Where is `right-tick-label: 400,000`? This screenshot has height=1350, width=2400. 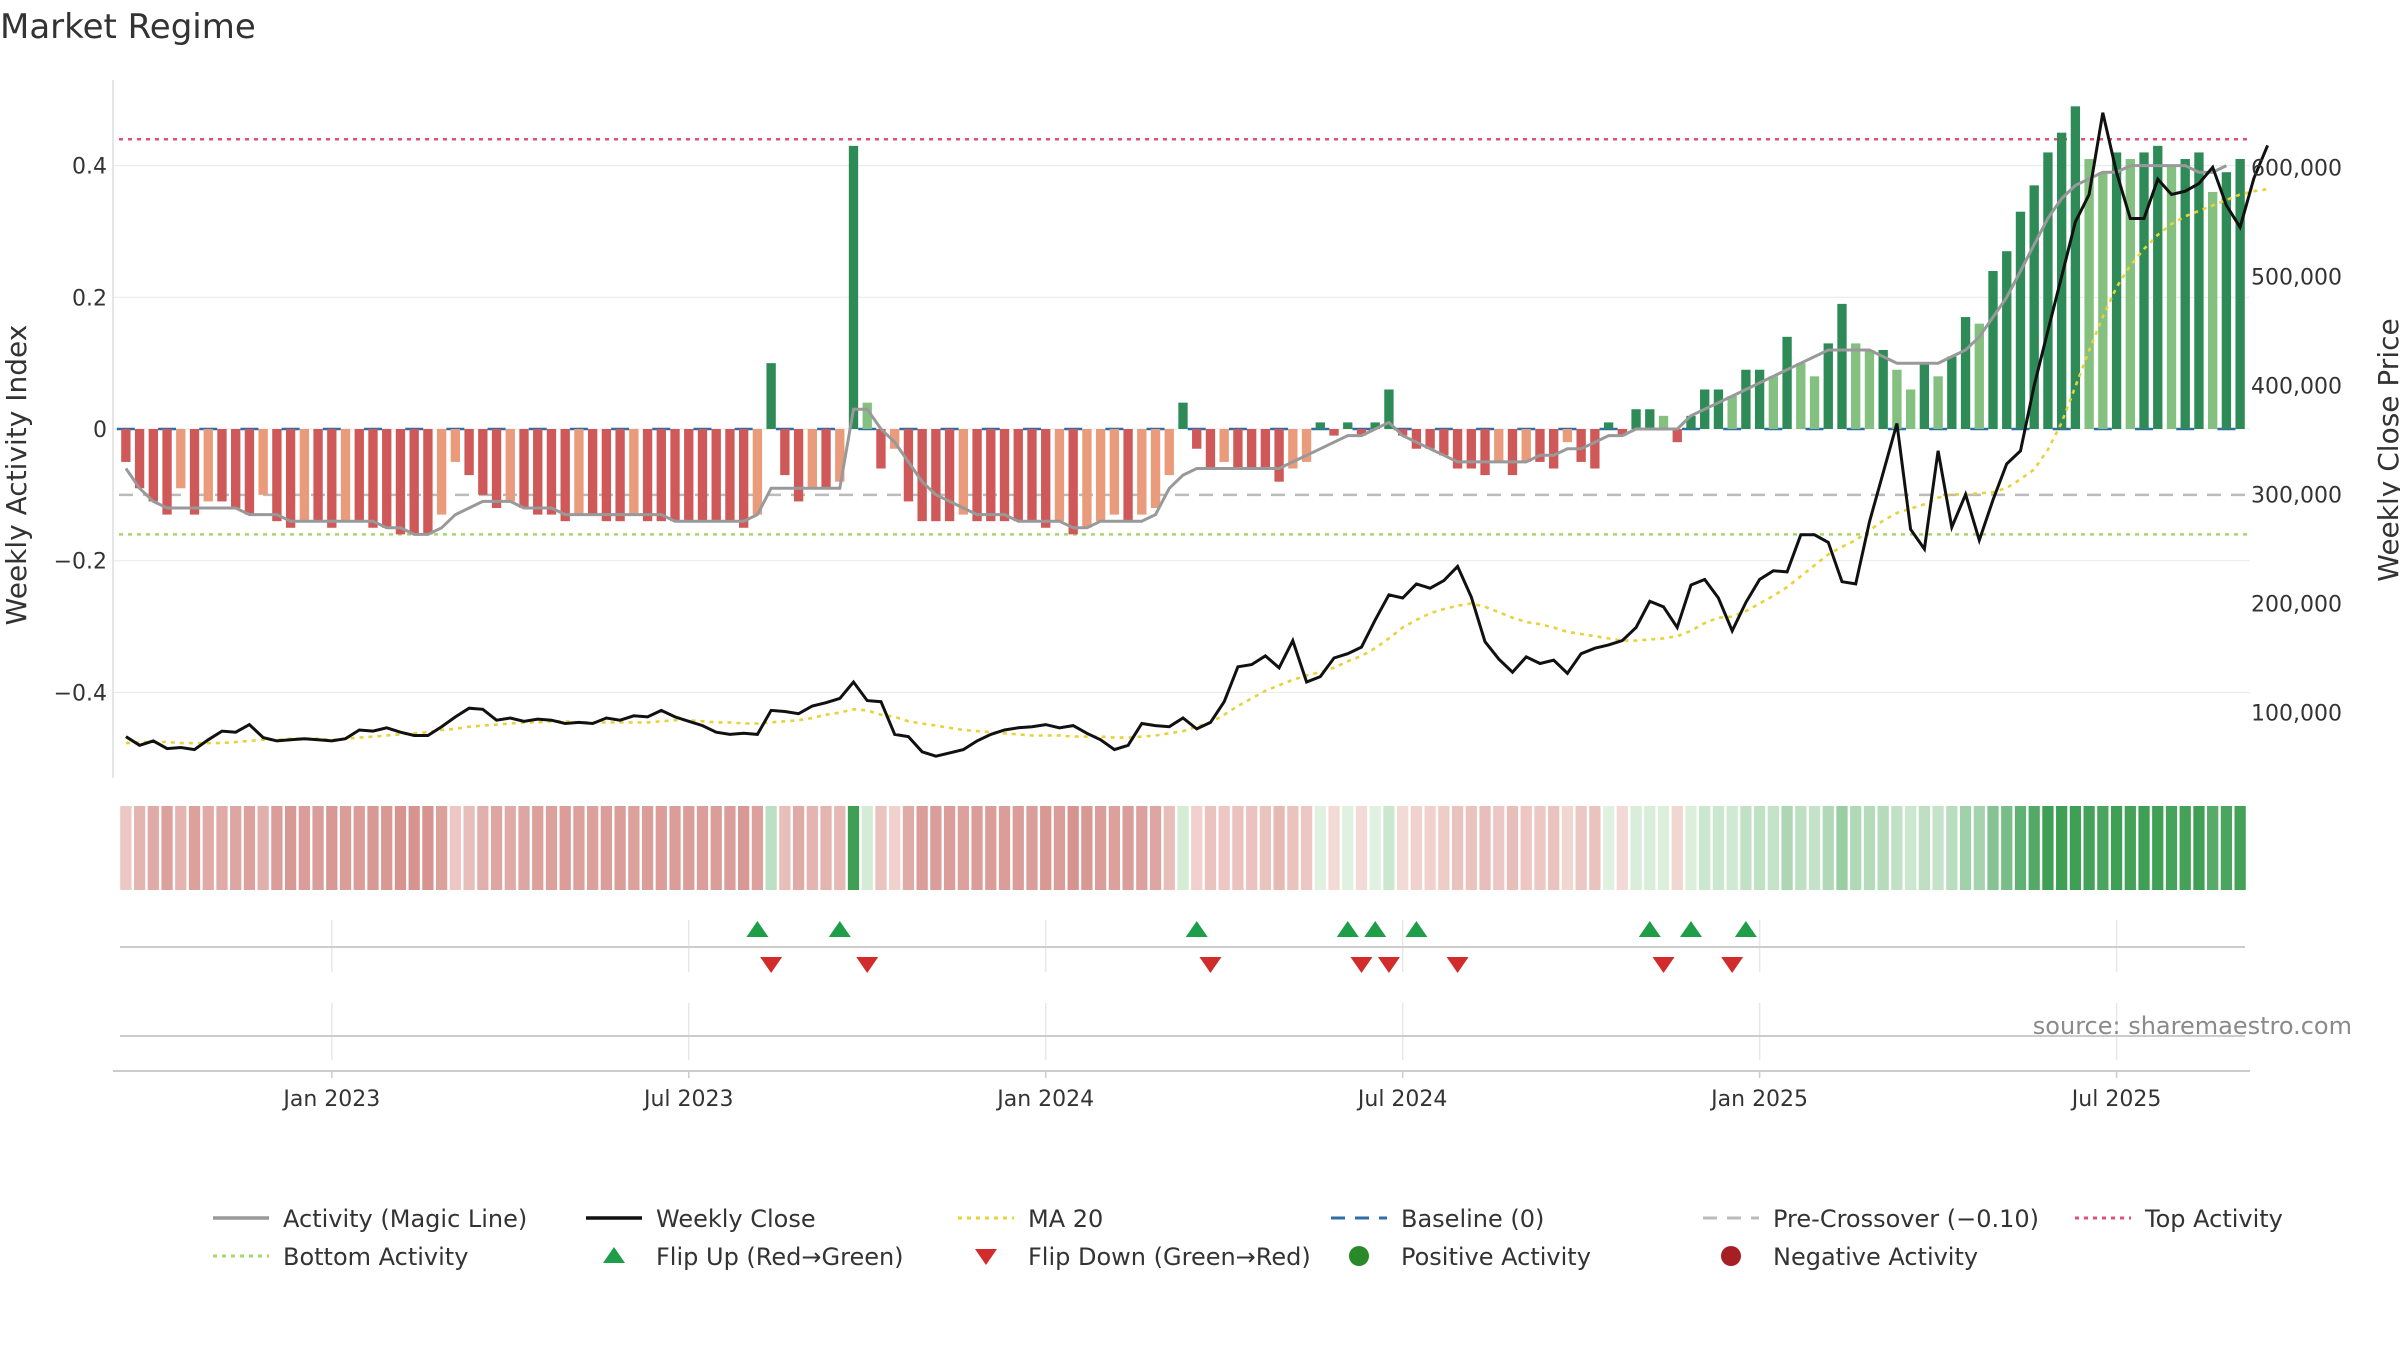
right-tick-label: 400,000 is located at coordinates (2296, 386).